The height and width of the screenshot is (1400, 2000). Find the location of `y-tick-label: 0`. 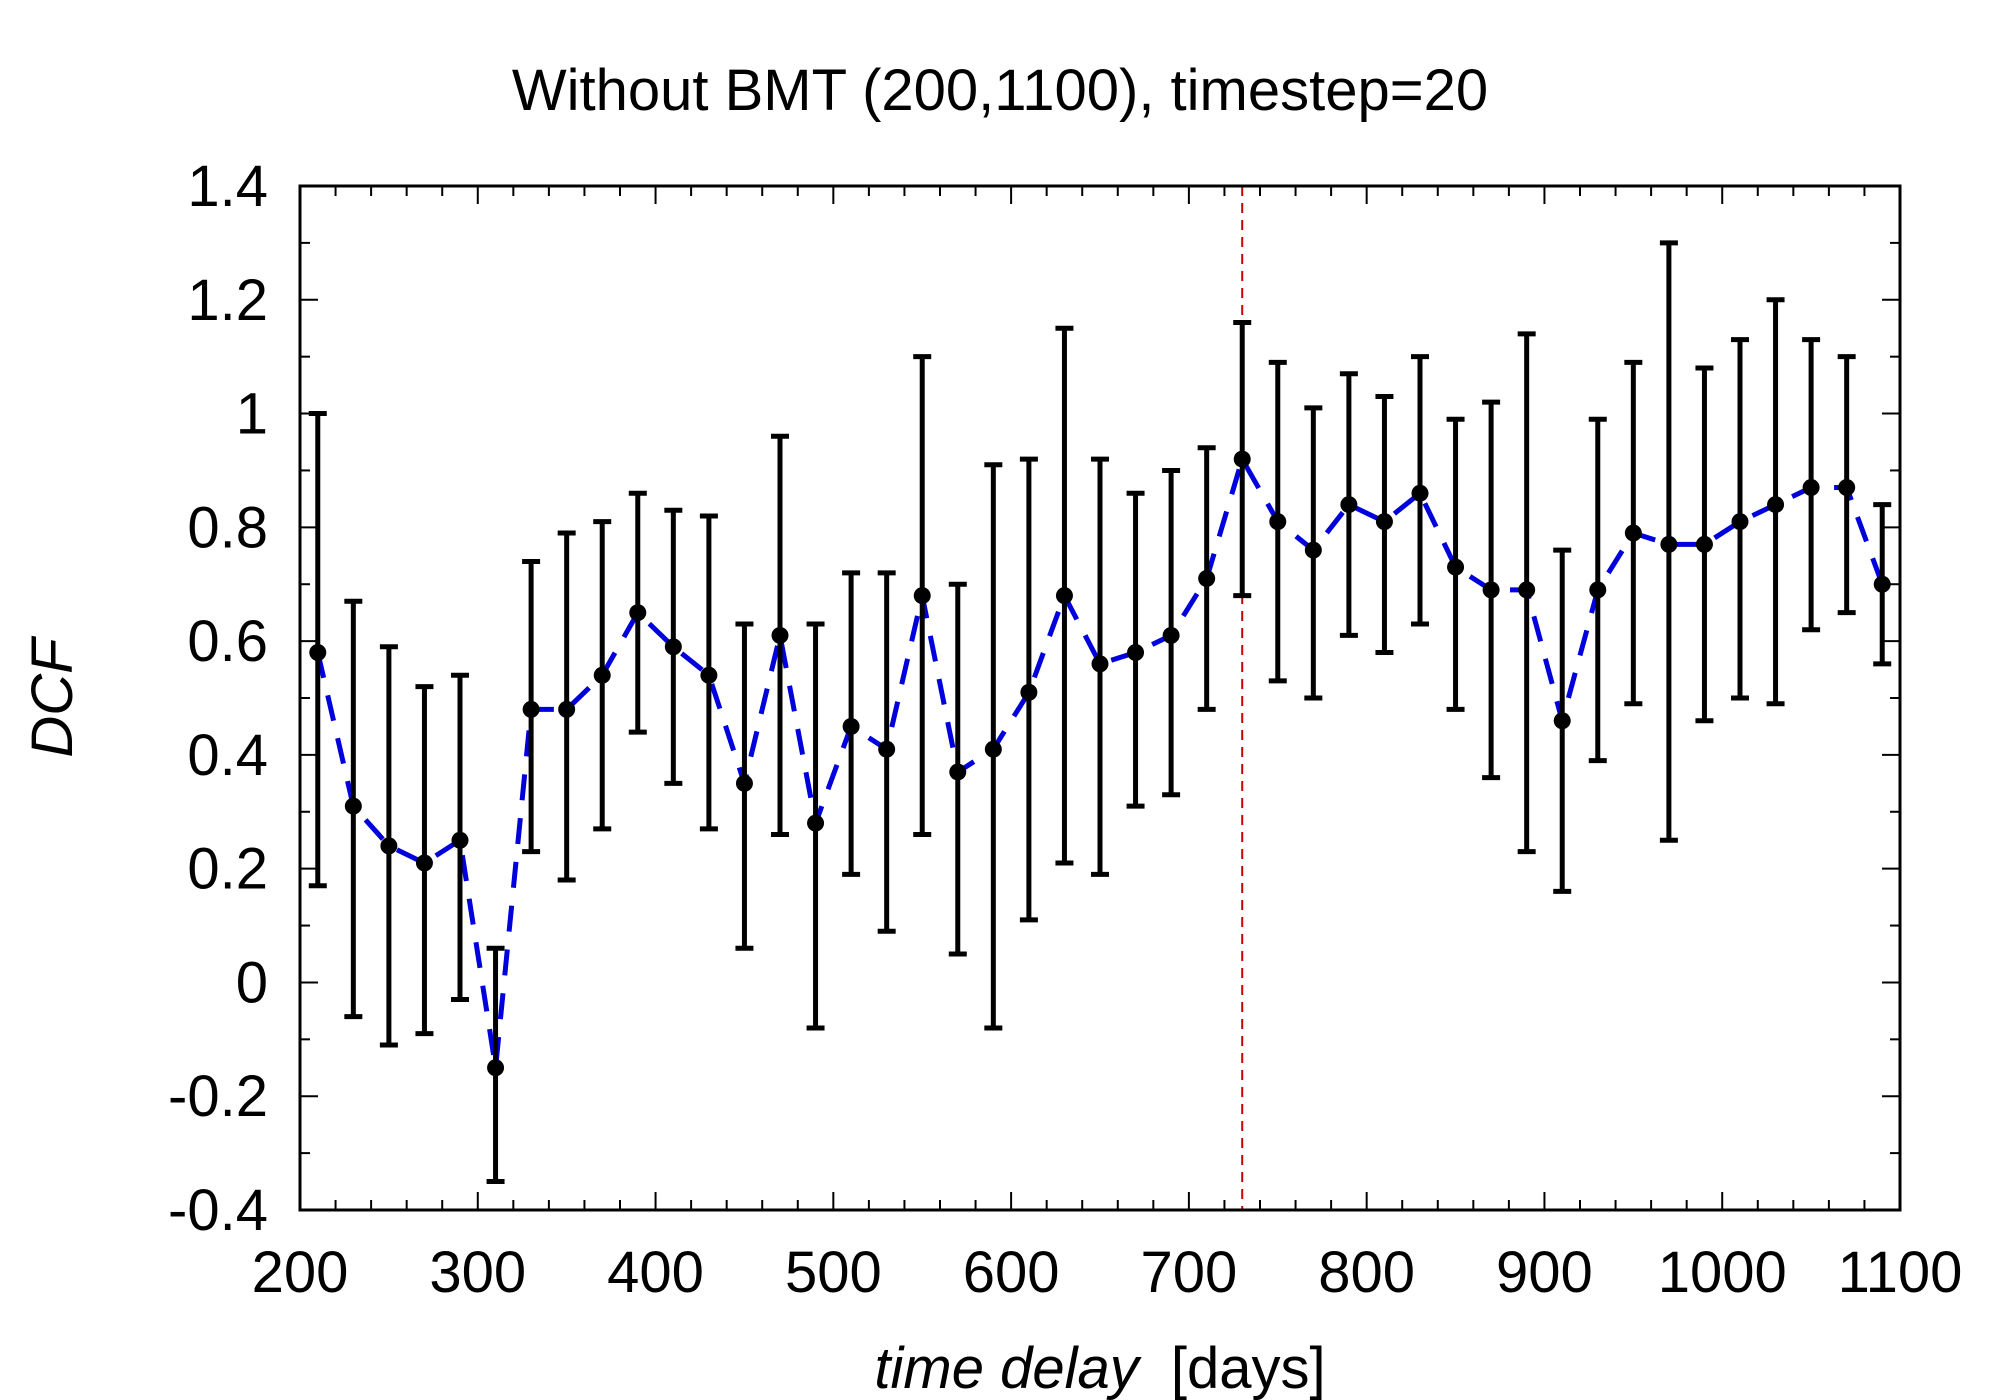

y-tick-label: 0 is located at coordinates (252, 982).